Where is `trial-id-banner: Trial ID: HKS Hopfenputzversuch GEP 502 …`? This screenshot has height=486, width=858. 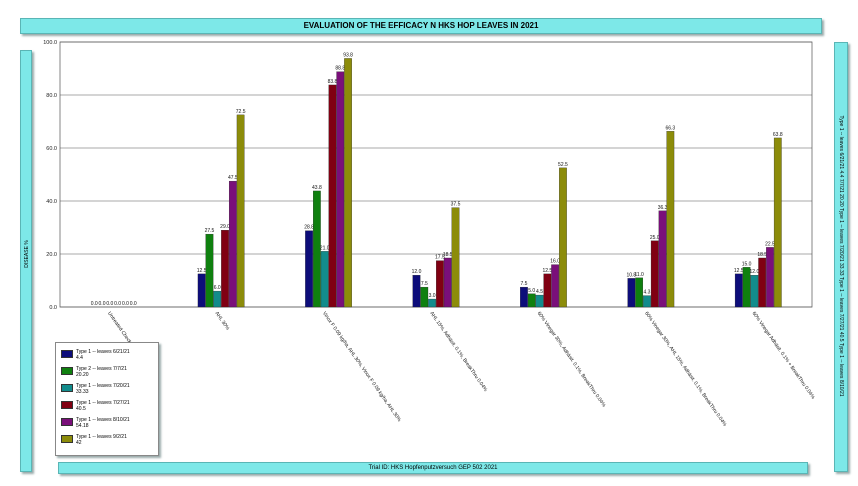 trial-id-banner: Trial ID: HKS Hopfenputzversuch GEP 502 … is located at coordinates (433, 468).